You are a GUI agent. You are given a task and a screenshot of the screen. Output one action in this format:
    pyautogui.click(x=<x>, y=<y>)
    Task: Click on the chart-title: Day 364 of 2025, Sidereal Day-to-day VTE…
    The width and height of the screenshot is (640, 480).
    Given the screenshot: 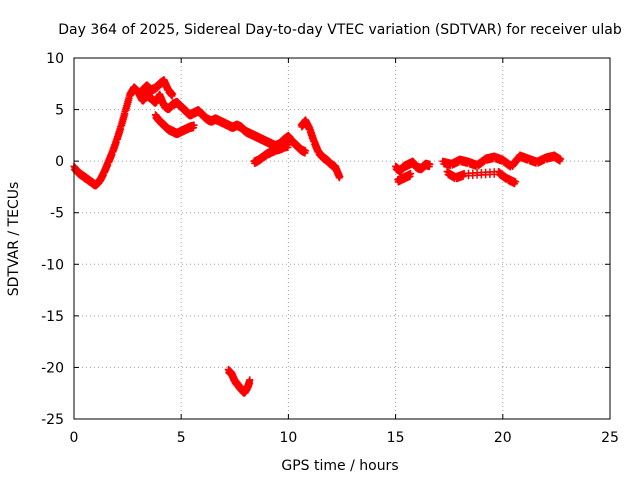 What is the action you would take?
    pyautogui.click(x=340, y=30)
    